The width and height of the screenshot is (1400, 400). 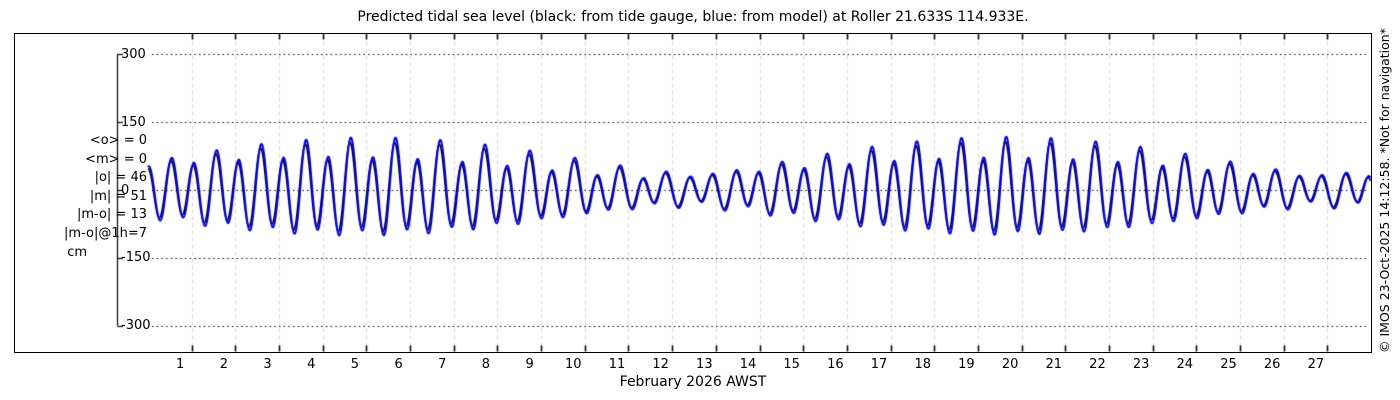 I want to click on x-tick-label: 27, so click(x=1316, y=364).